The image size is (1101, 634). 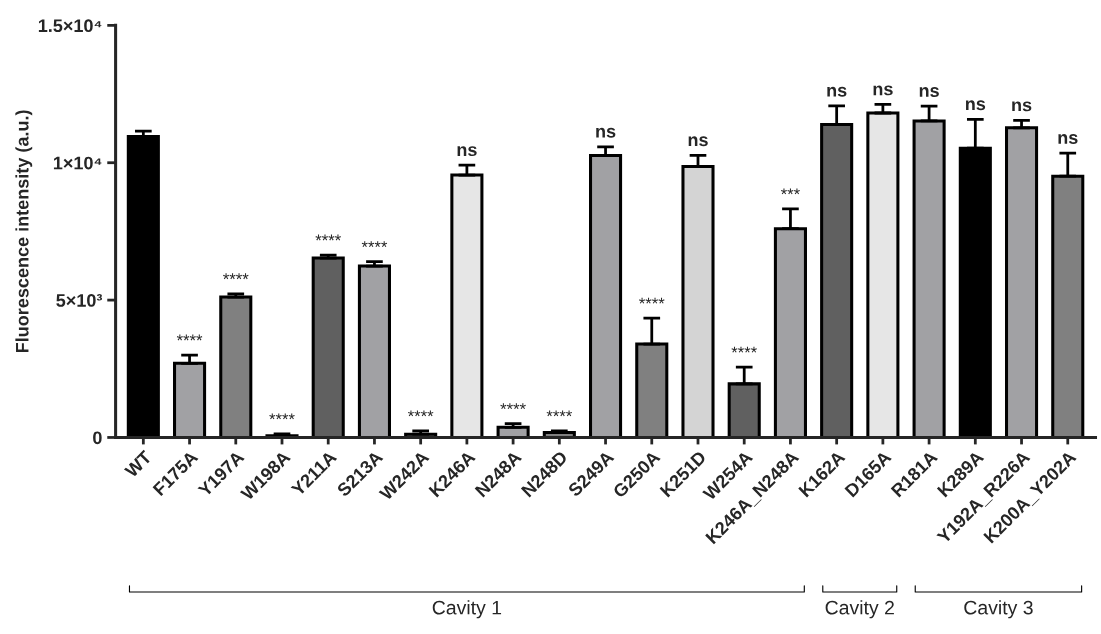 I want to click on y-tick-label: 5×10³, so click(x=79, y=300).